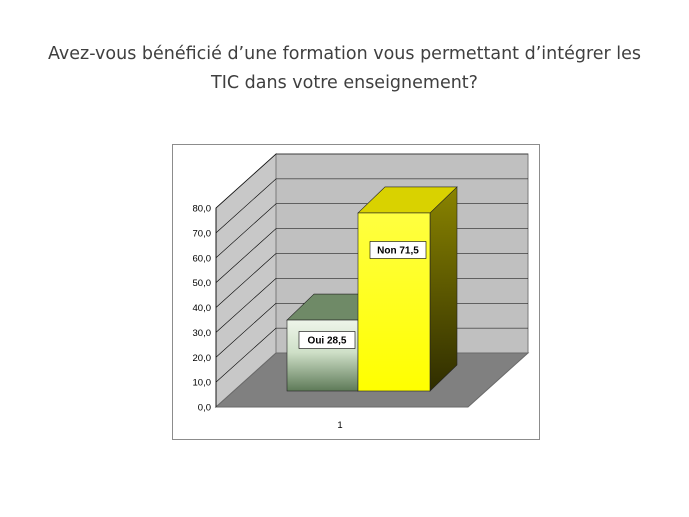 This screenshot has width=689, height=517. What do you see at coordinates (202, 233) in the screenshot?
I see `y-tick-label: 70,0` at bounding box center [202, 233].